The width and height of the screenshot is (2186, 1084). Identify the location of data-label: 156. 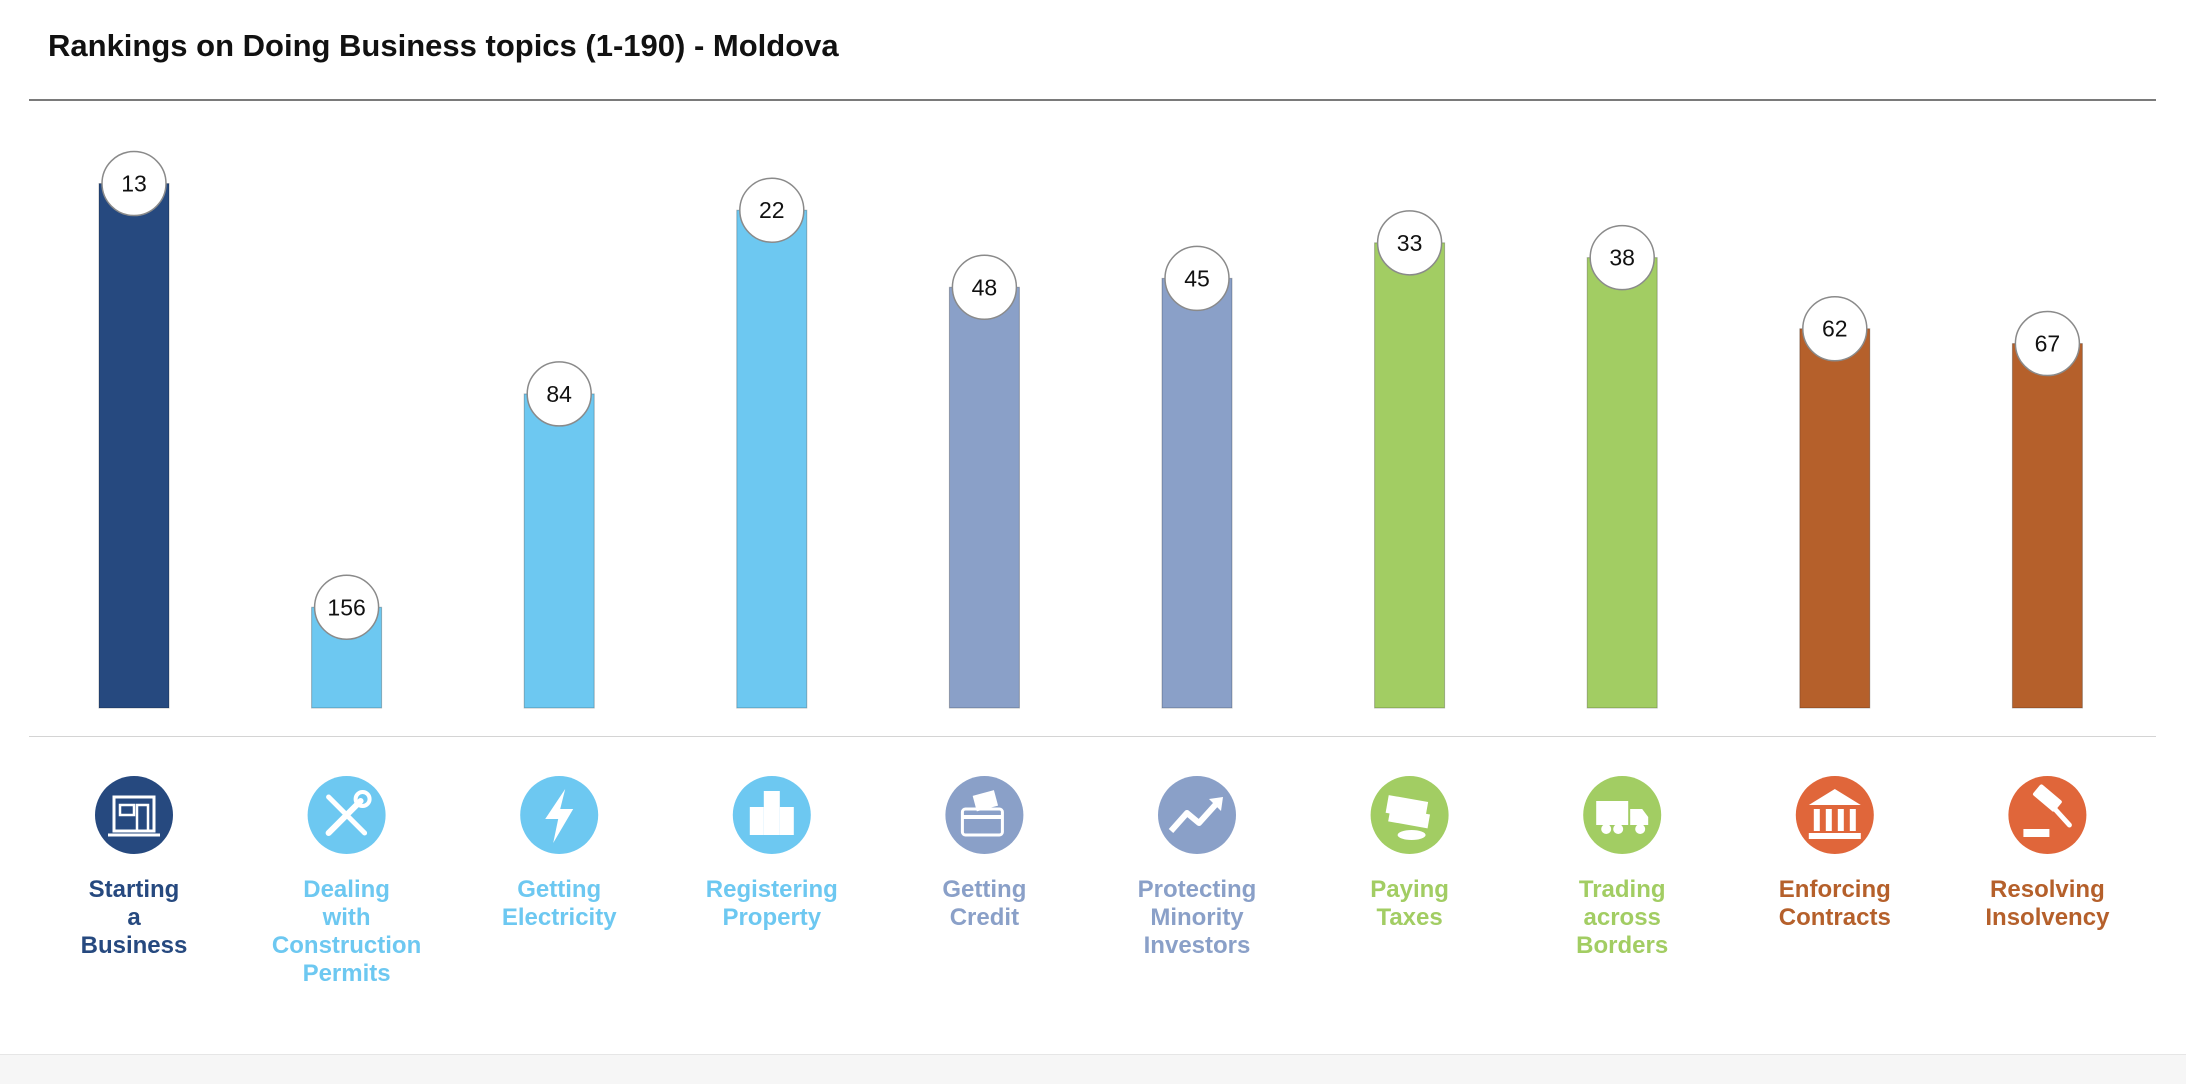
(346, 607).